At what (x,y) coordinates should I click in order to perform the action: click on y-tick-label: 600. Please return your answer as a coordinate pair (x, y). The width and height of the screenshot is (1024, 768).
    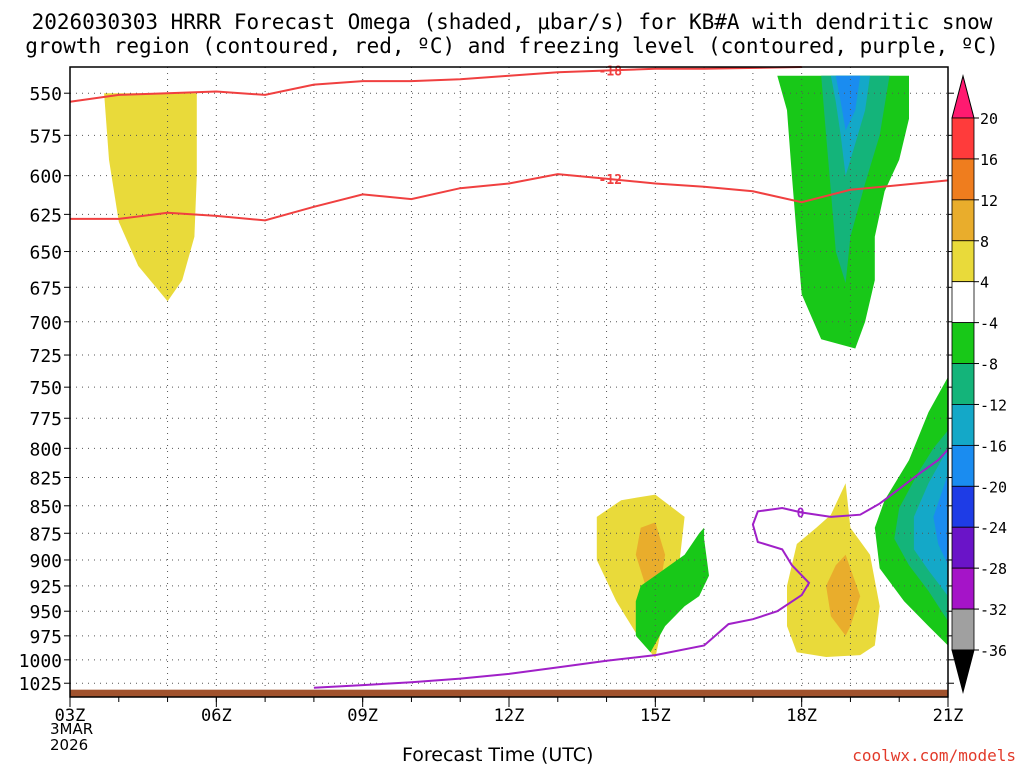
    Looking at the image, I should click on (45, 177).